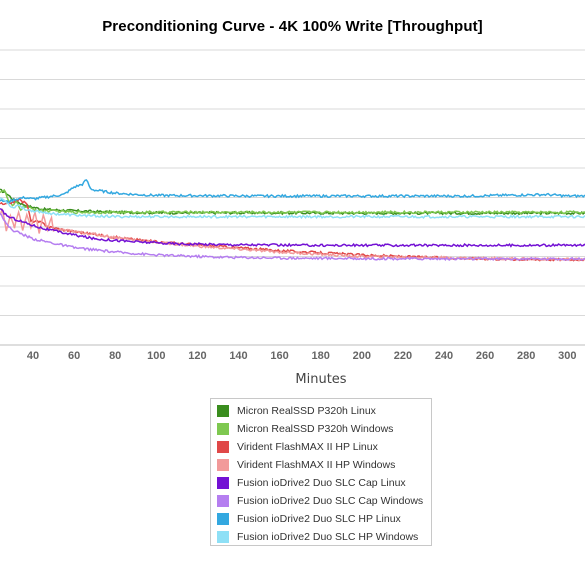 The image size is (585, 573). I want to click on x-tick-label: 240, so click(444, 356).